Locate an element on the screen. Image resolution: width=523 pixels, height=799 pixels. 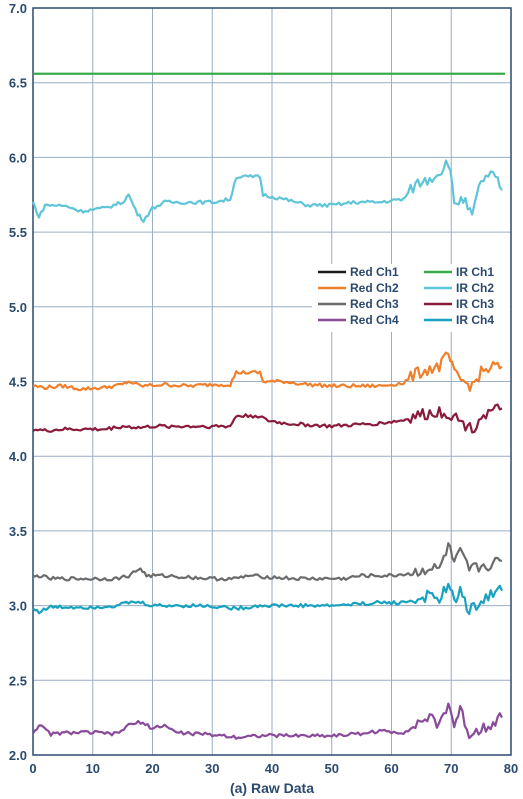
x-tick-label: 60 is located at coordinates (391, 768).